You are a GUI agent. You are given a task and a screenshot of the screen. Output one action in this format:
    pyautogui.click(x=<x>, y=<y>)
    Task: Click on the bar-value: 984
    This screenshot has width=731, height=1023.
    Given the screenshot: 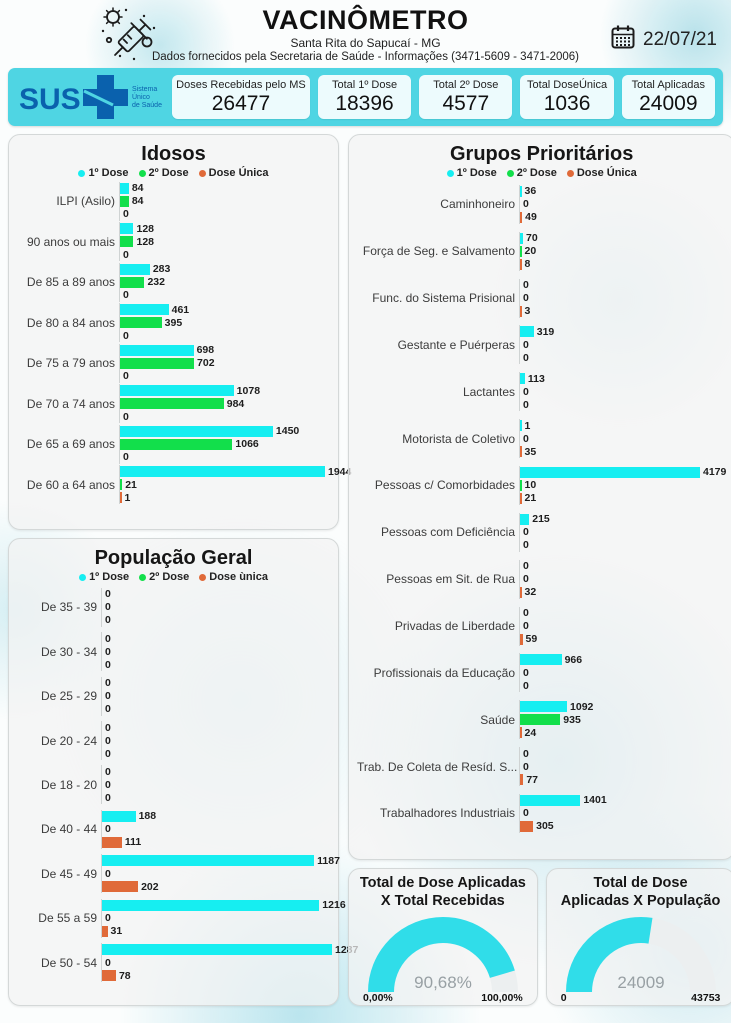 What is the action you would take?
    pyautogui.click(x=235, y=403)
    